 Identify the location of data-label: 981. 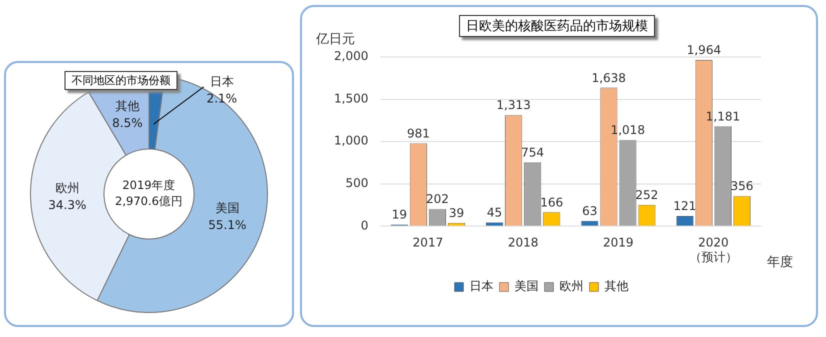
(418, 133).